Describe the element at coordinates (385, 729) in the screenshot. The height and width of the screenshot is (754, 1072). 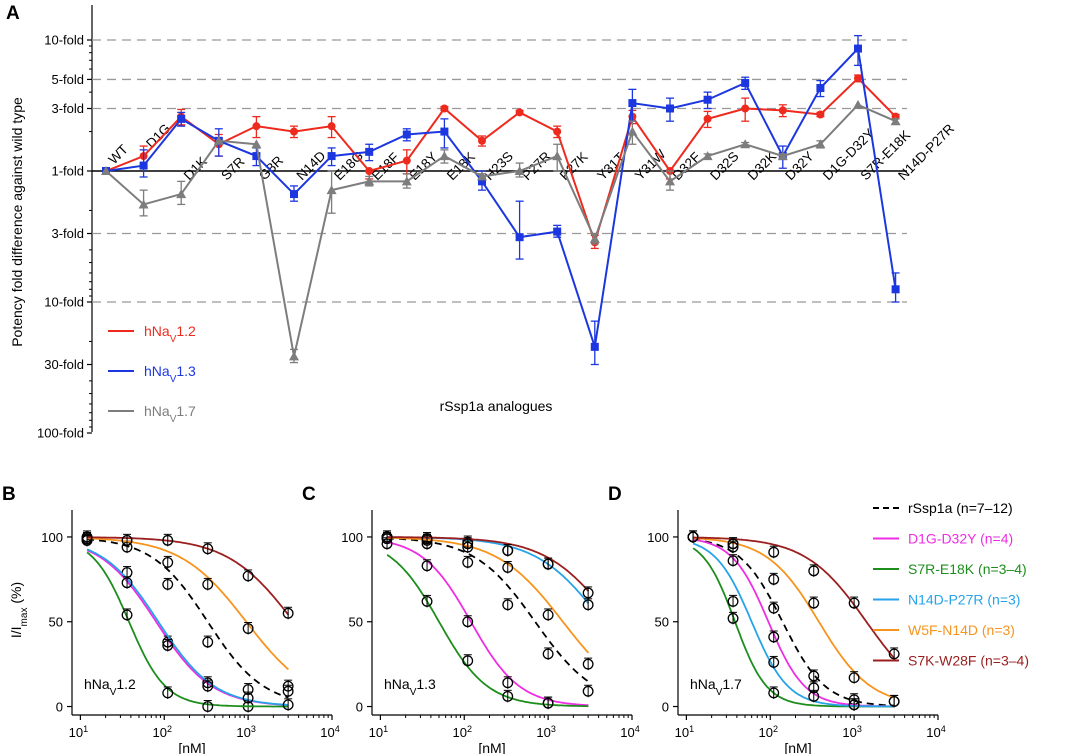
I see `x-tick-exp: 1` at that location.